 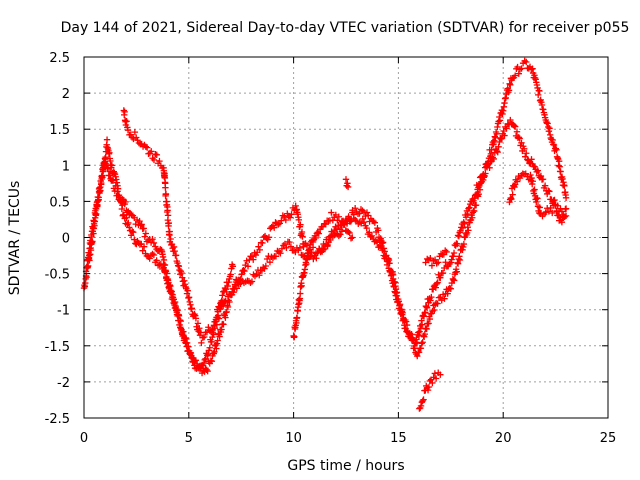 I want to click on y-tick-label: 0.5, so click(x=59, y=202).